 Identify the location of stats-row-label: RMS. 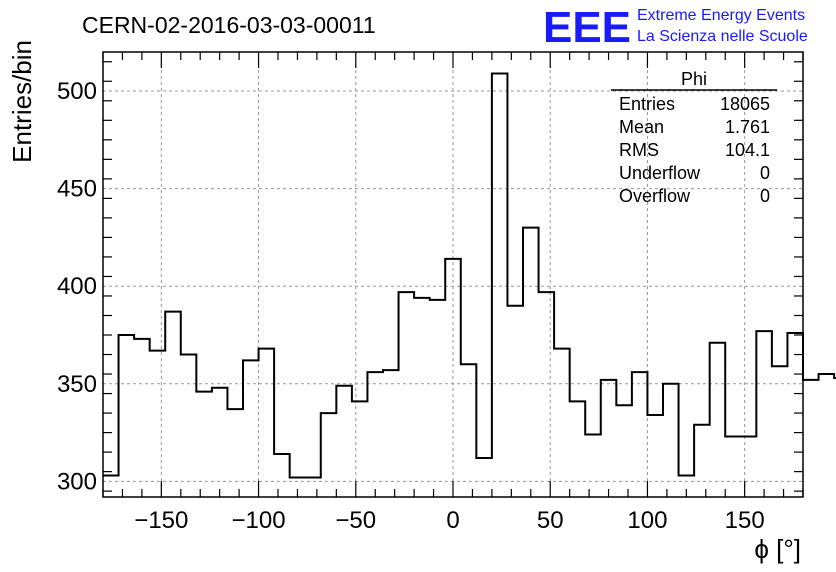
(639, 150).